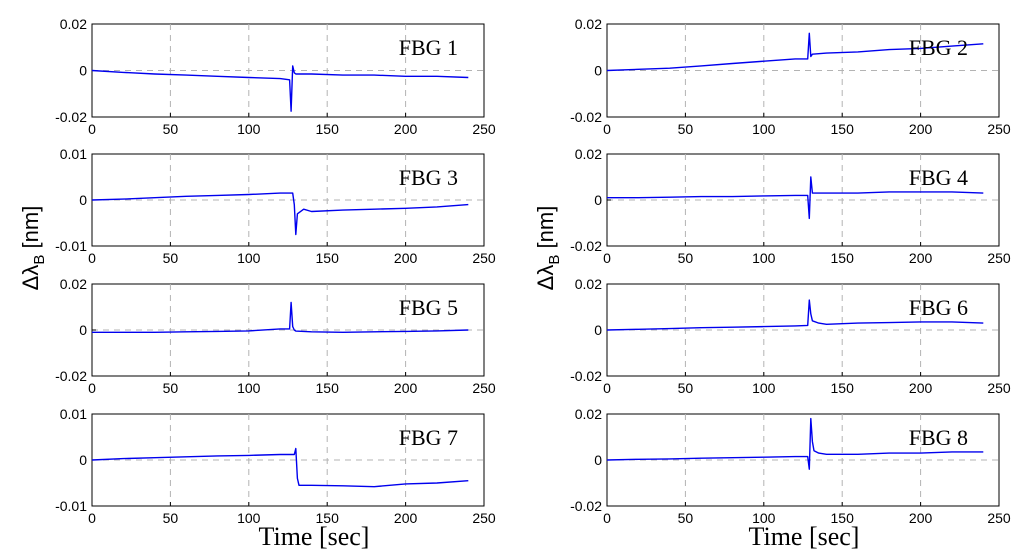 The width and height of the screenshot is (1024, 558). What do you see at coordinates (938, 437) in the screenshot?
I see `panel-title: FBG 8` at bounding box center [938, 437].